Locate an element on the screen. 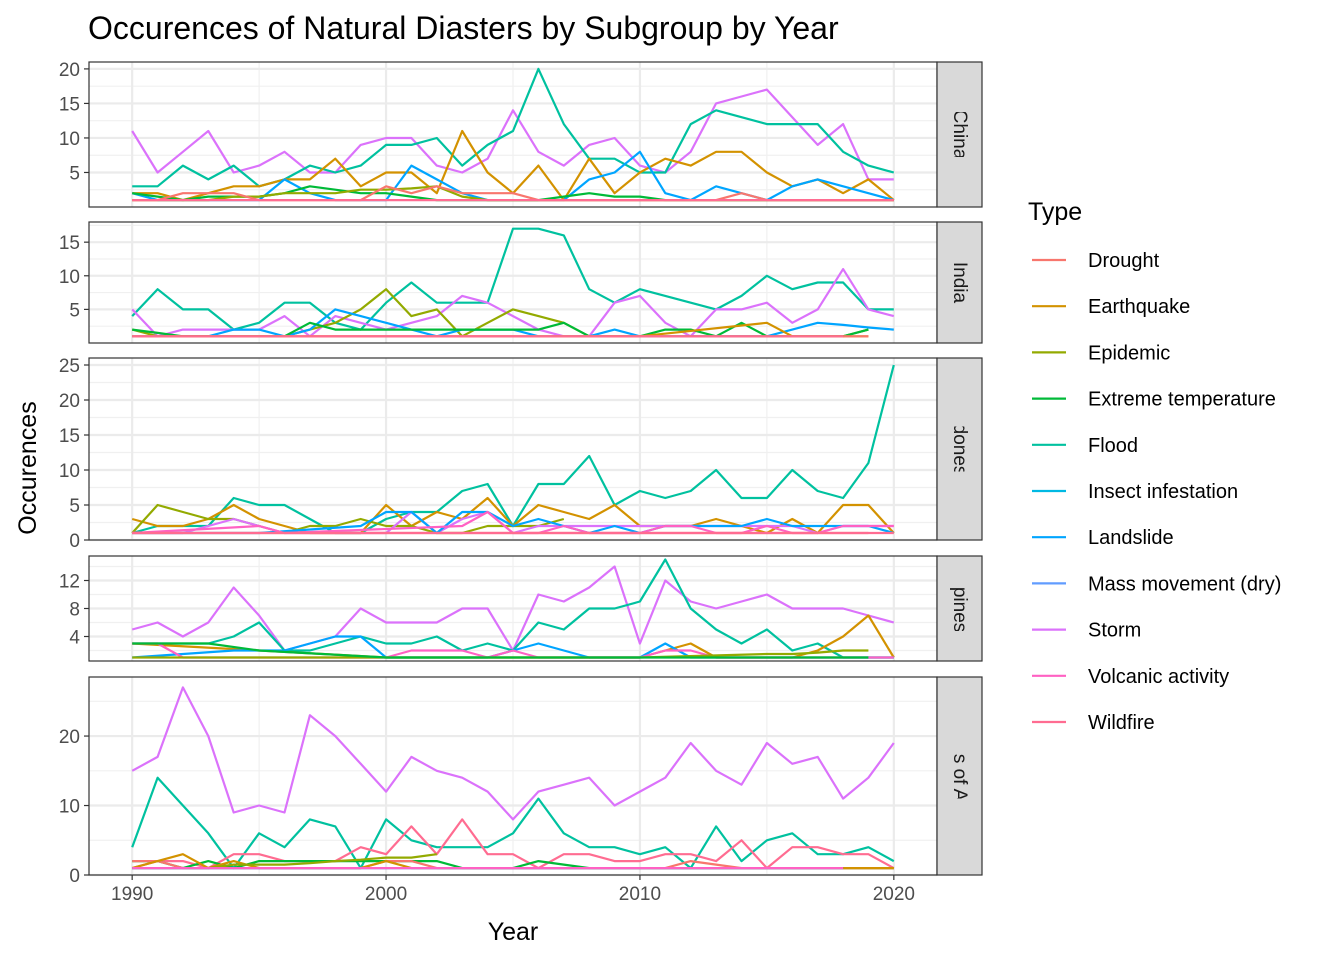 This screenshot has width=1344, height=960. series-line-extreme-temperature is located at coordinates (500, 650).